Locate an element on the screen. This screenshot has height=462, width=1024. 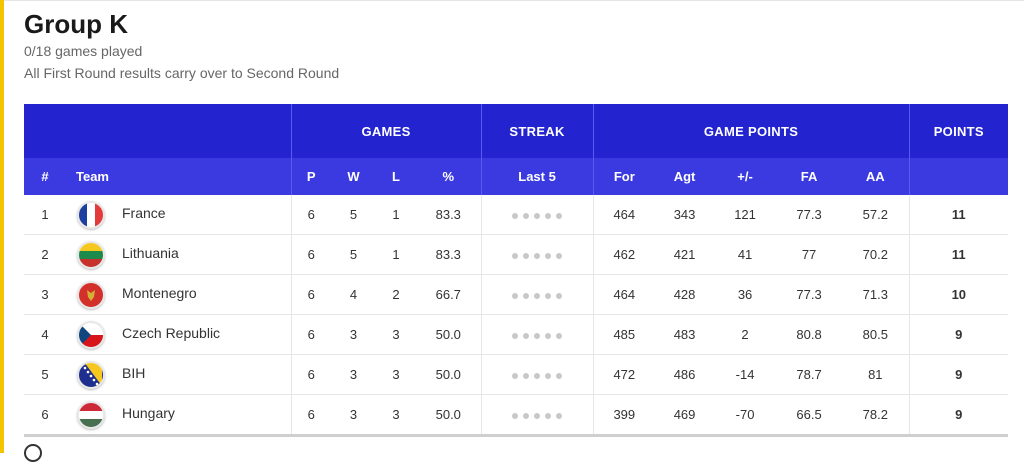
team-cell: BIH is located at coordinates (178, 374).